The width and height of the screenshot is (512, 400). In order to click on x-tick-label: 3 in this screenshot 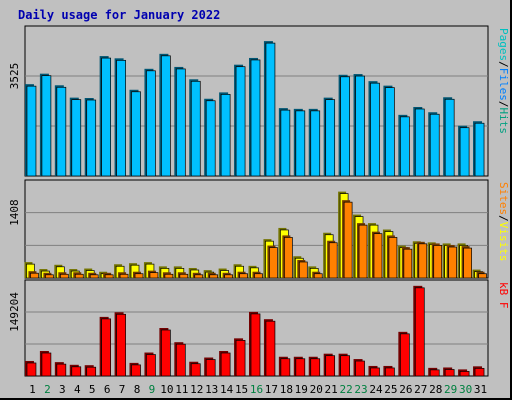, I will do `click(62, 389)`.